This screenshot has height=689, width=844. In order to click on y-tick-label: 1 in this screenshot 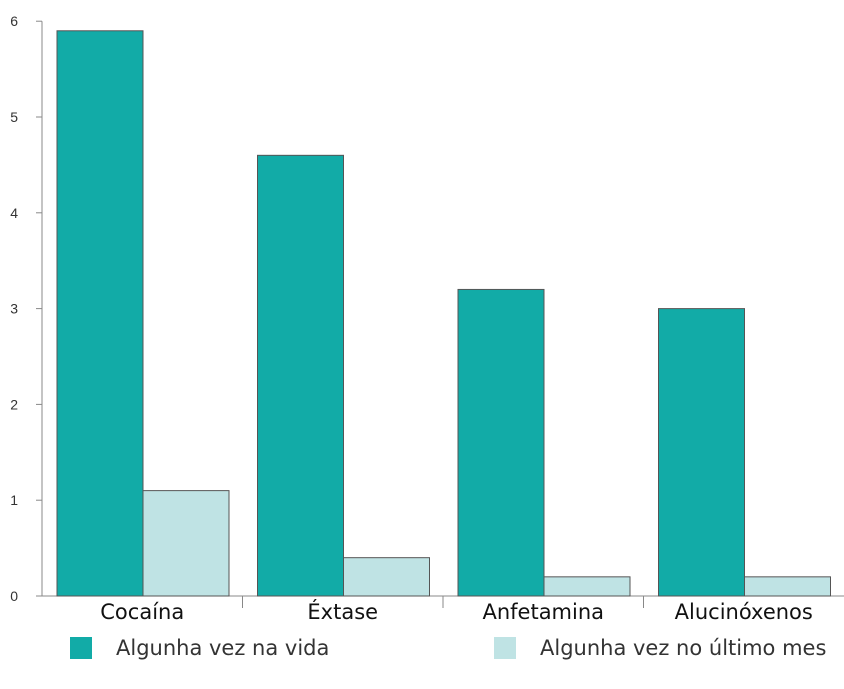, I will do `click(14, 500)`.